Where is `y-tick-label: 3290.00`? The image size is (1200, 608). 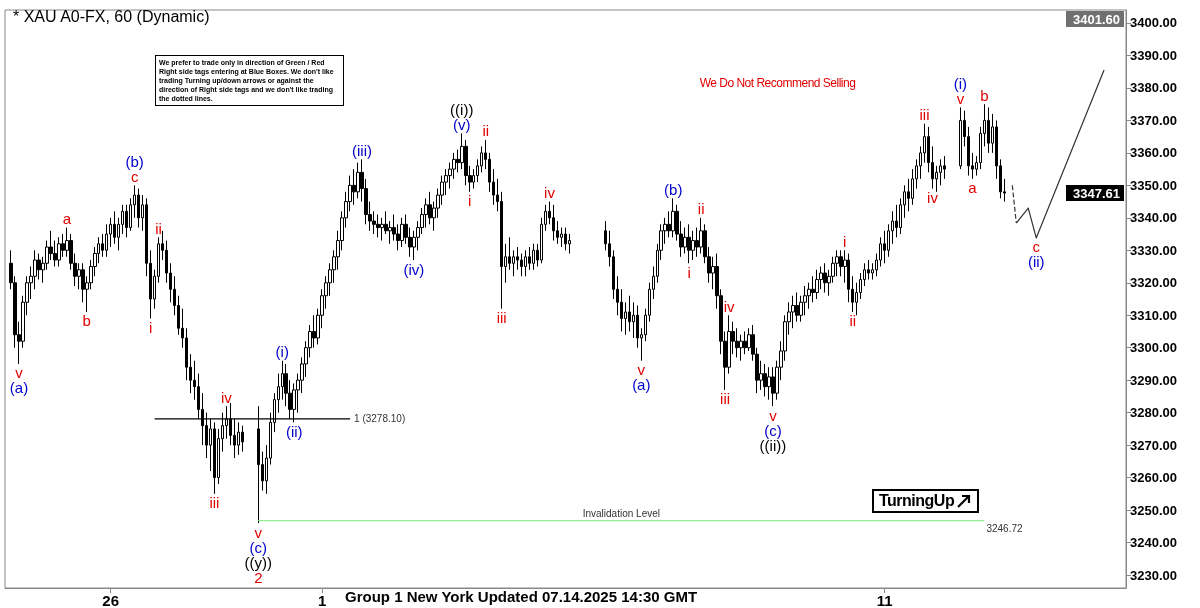 y-tick-label: 3290.00 is located at coordinates (1153, 380).